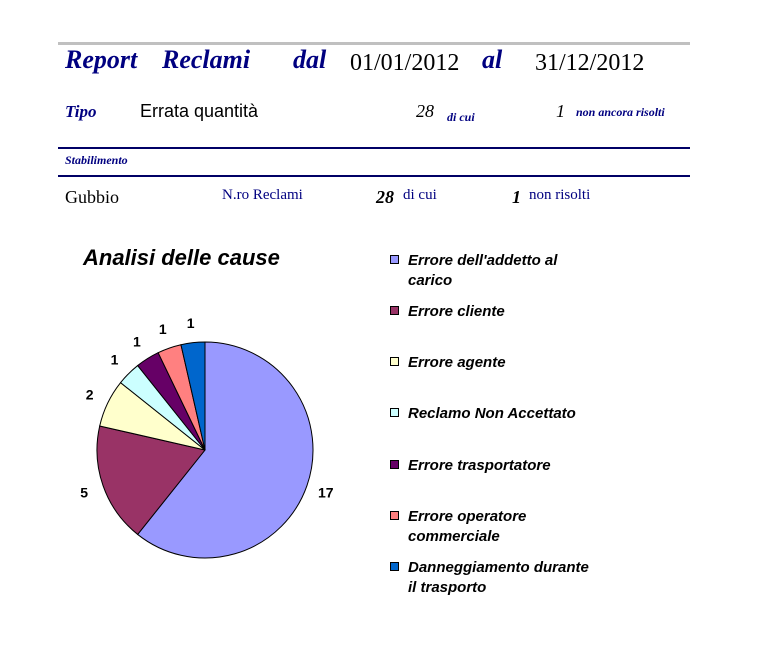  I want to click on tipo-unresolved: 1, so click(560, 111).